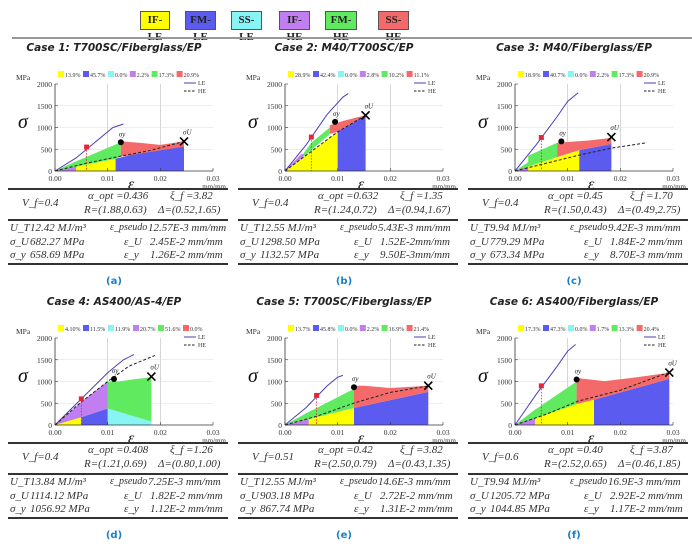  What do you see at coordinates (554, 75) in the screenshot?
I see `percentage-legend-item: 40.7%` at bounding box center [554, 75].